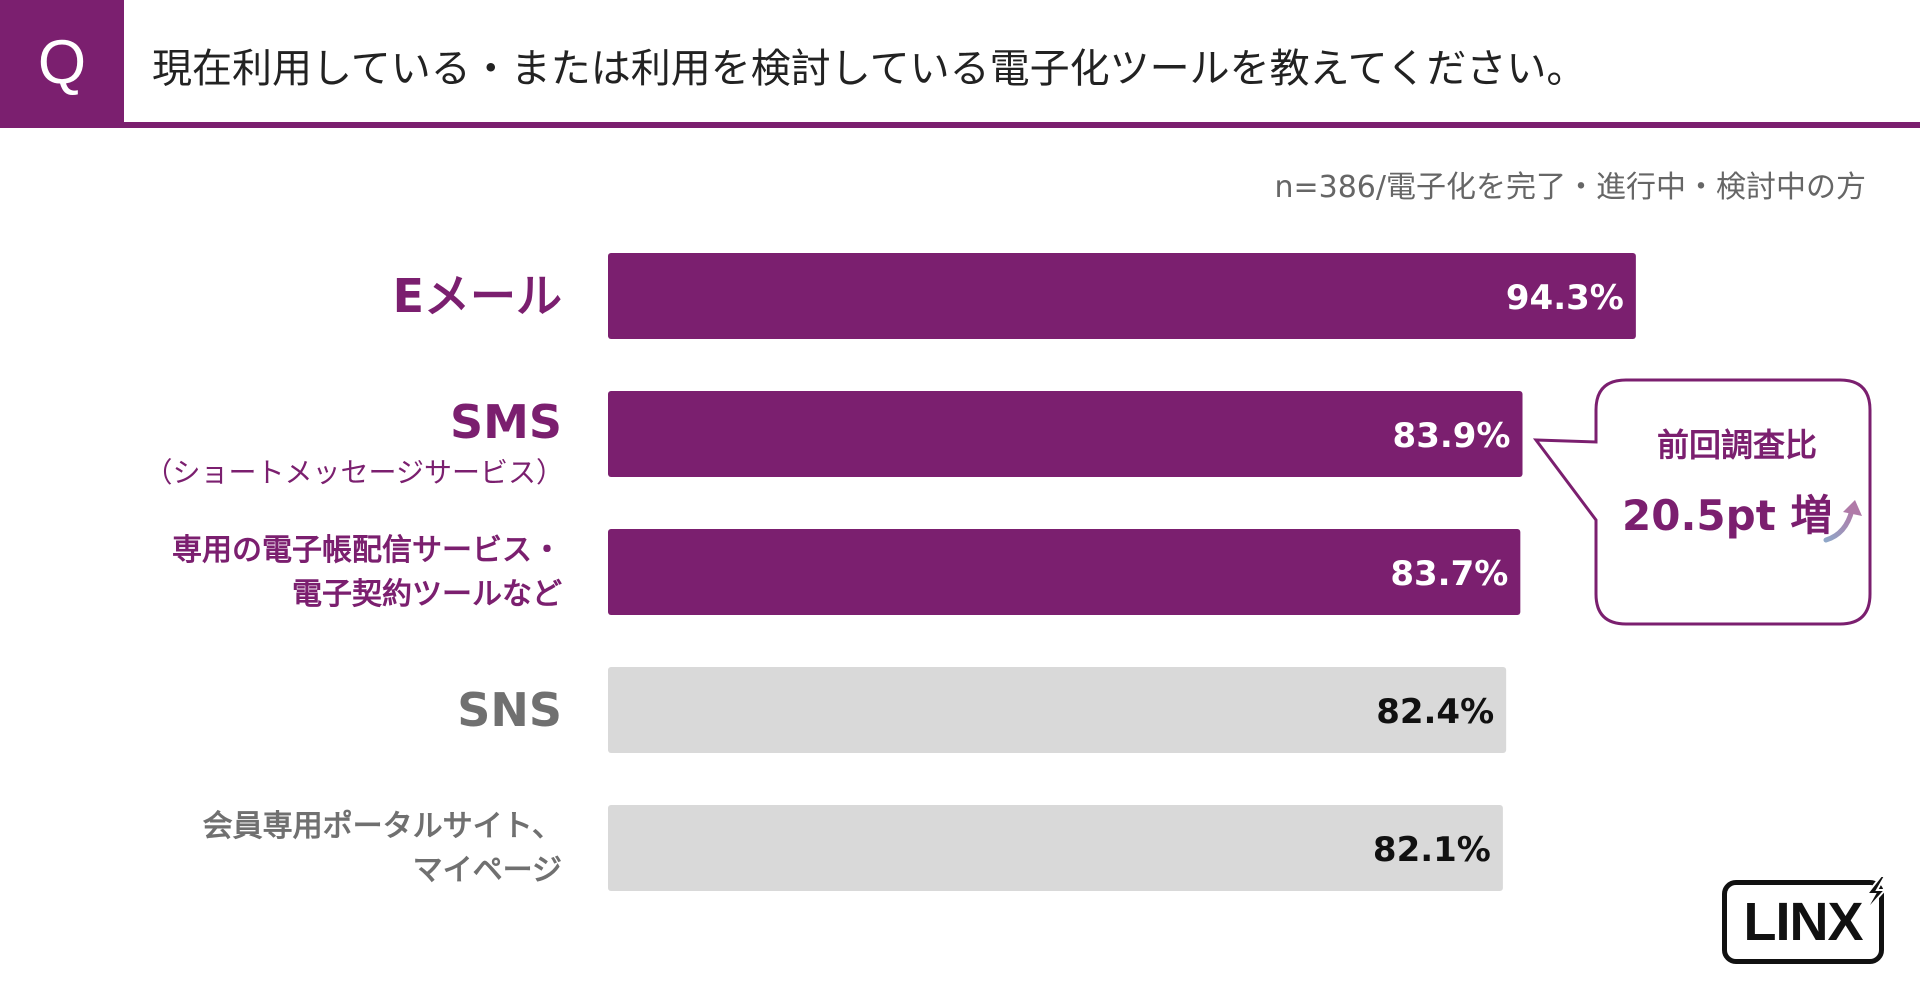  I want to click on linx-logo: LINX, so click(1803, 922).